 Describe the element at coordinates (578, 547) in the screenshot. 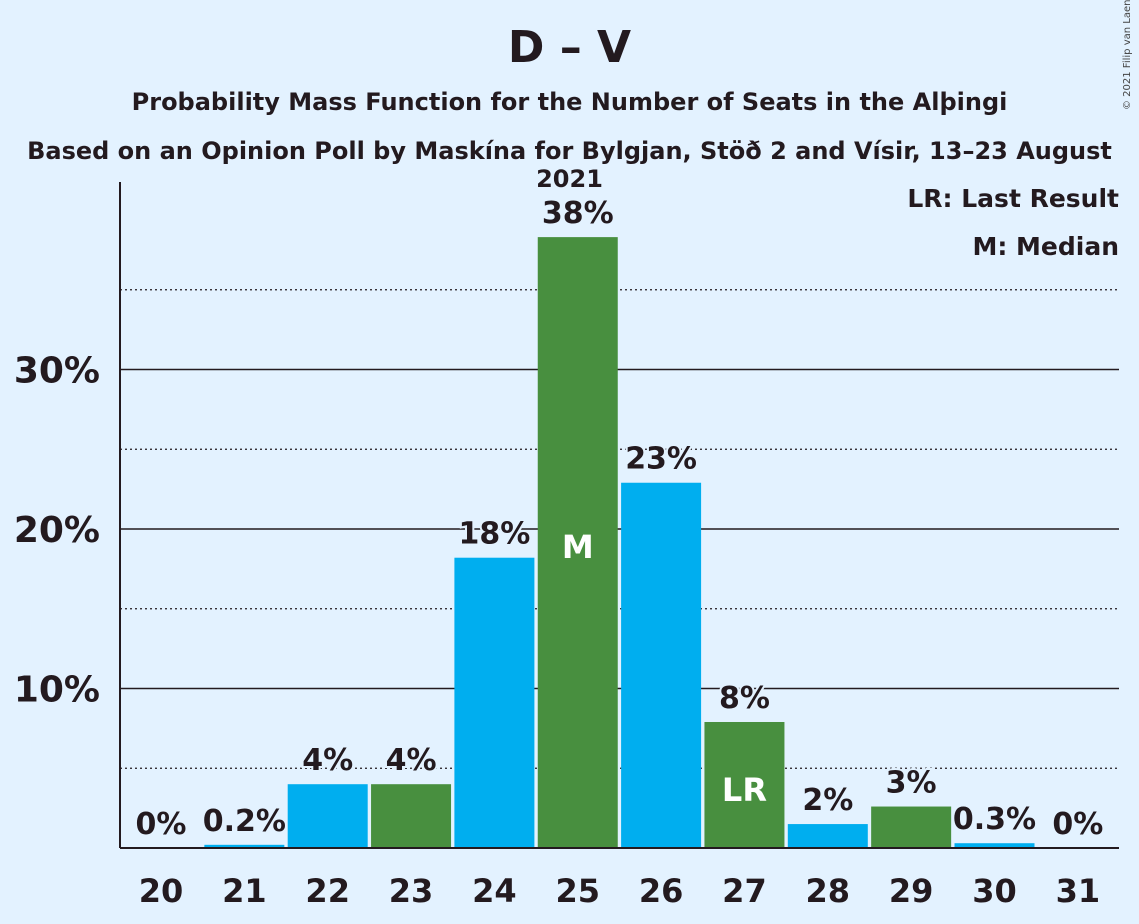

I see `median-marker: M` at that location.